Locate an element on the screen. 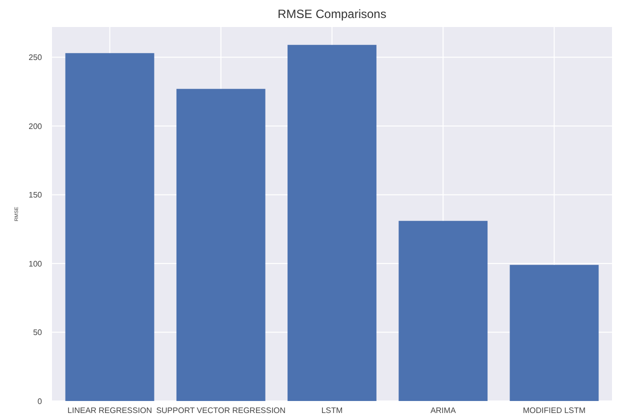 The height and width of the screenshot is (419, 618). y-tick-label: 100 is located at coordinates (35, 263).